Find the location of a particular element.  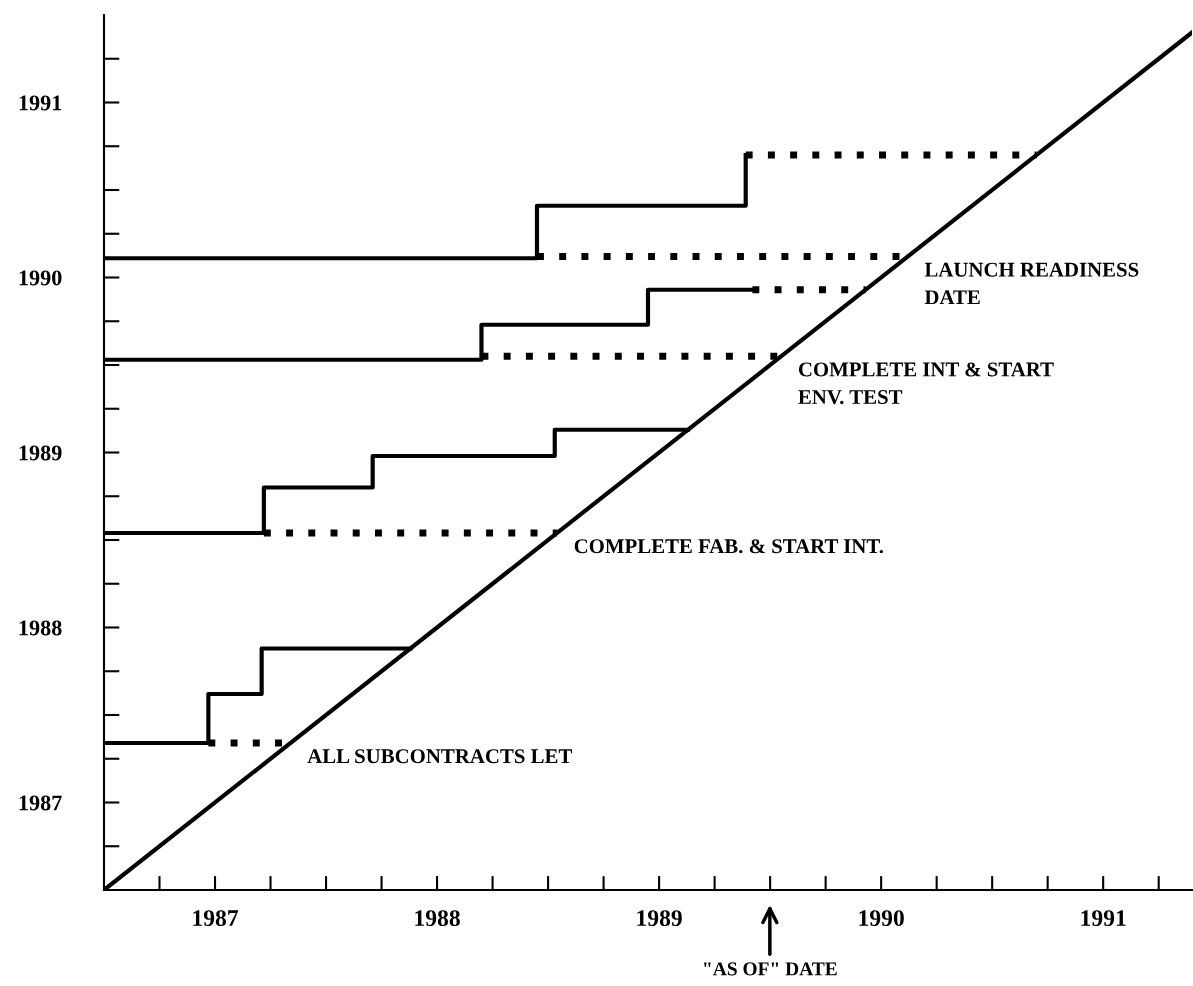

x-tick-label: 1991 is located at coordinates (1103, 918).